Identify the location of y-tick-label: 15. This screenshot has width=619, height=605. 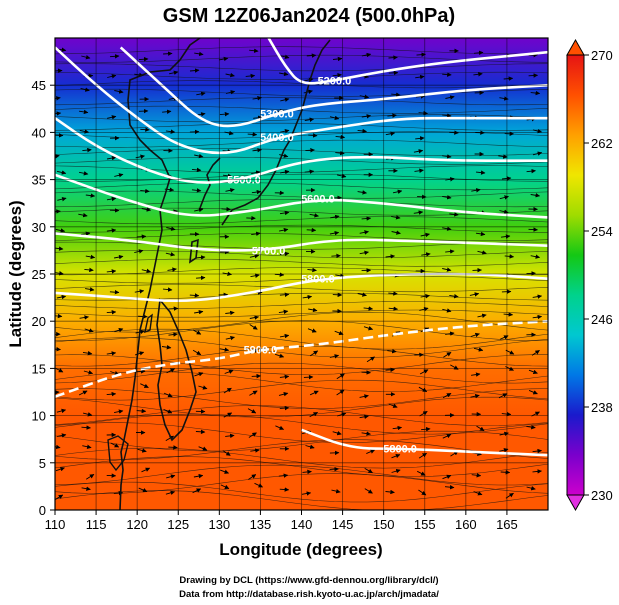
(39, 368).